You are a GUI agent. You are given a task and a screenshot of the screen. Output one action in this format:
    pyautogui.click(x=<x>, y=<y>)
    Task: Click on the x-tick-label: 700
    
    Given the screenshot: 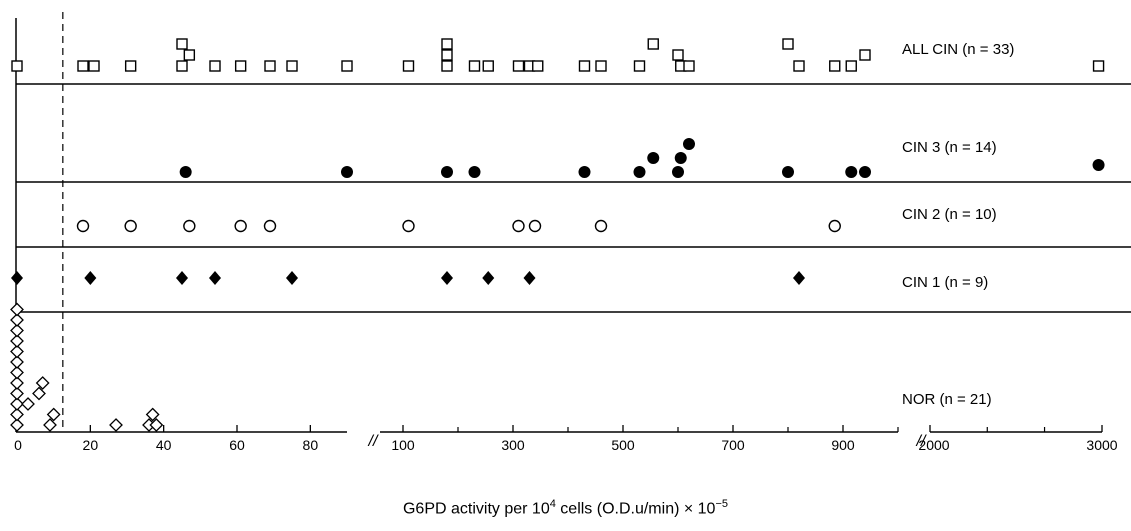 What is the action you would take?
    pyautogui.click(x=733, y=445)
    